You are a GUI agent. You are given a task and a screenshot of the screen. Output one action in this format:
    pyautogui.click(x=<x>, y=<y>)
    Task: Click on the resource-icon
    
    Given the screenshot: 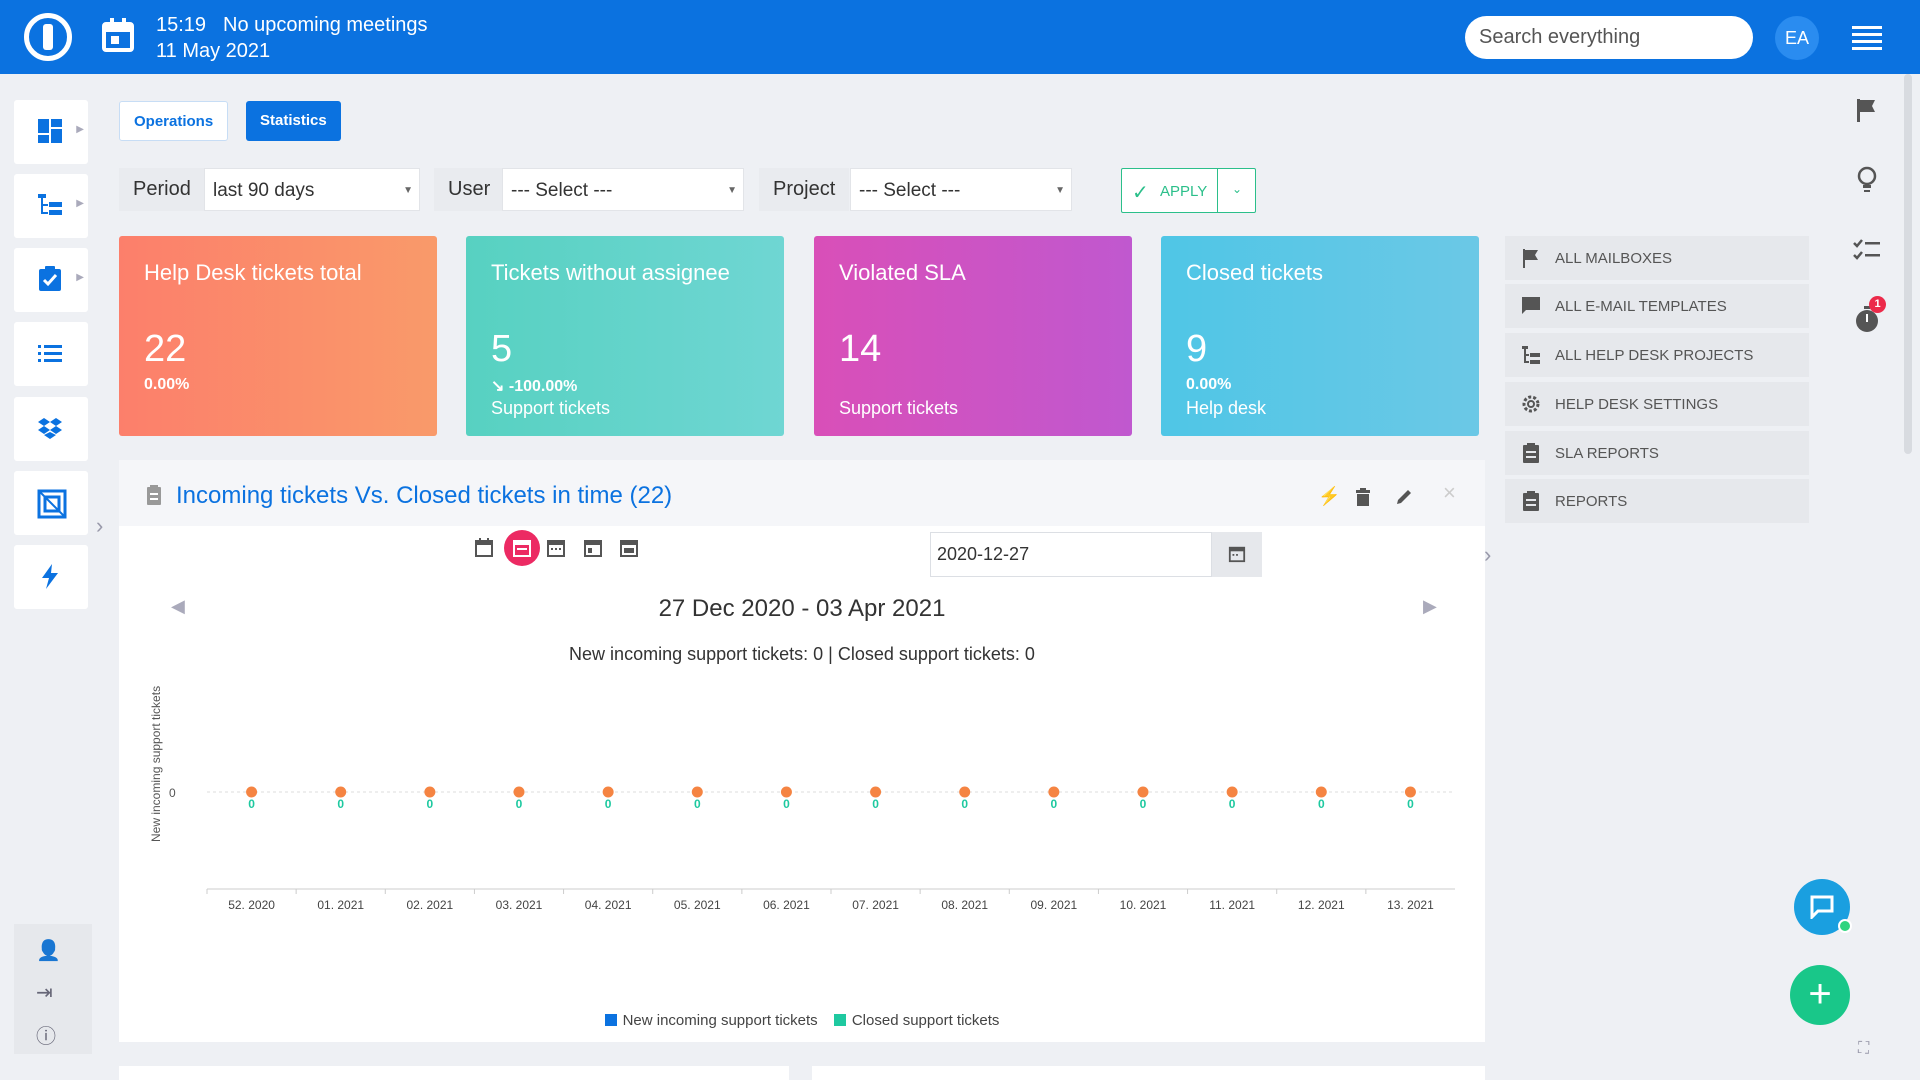 What is the action you would take?
    pyautogui.click(x=52, y=504)
    